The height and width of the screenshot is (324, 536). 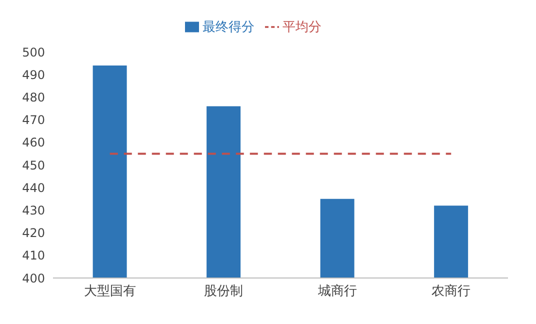 I want to click on x-tick-label: 城商行, so click(x=336, y=292).